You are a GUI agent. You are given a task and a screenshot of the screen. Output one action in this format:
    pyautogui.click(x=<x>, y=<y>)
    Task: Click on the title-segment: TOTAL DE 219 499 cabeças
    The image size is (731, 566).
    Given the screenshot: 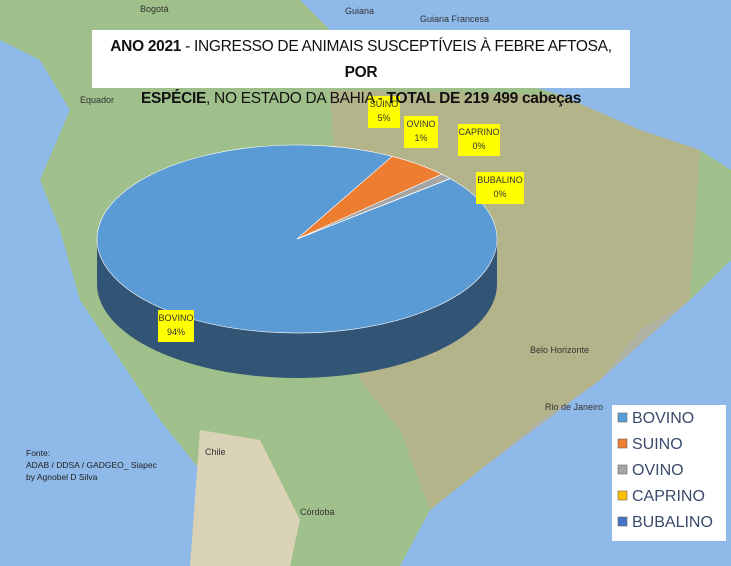 What is the action you would take?
    pyautogui.click(x=484, y=98)
    